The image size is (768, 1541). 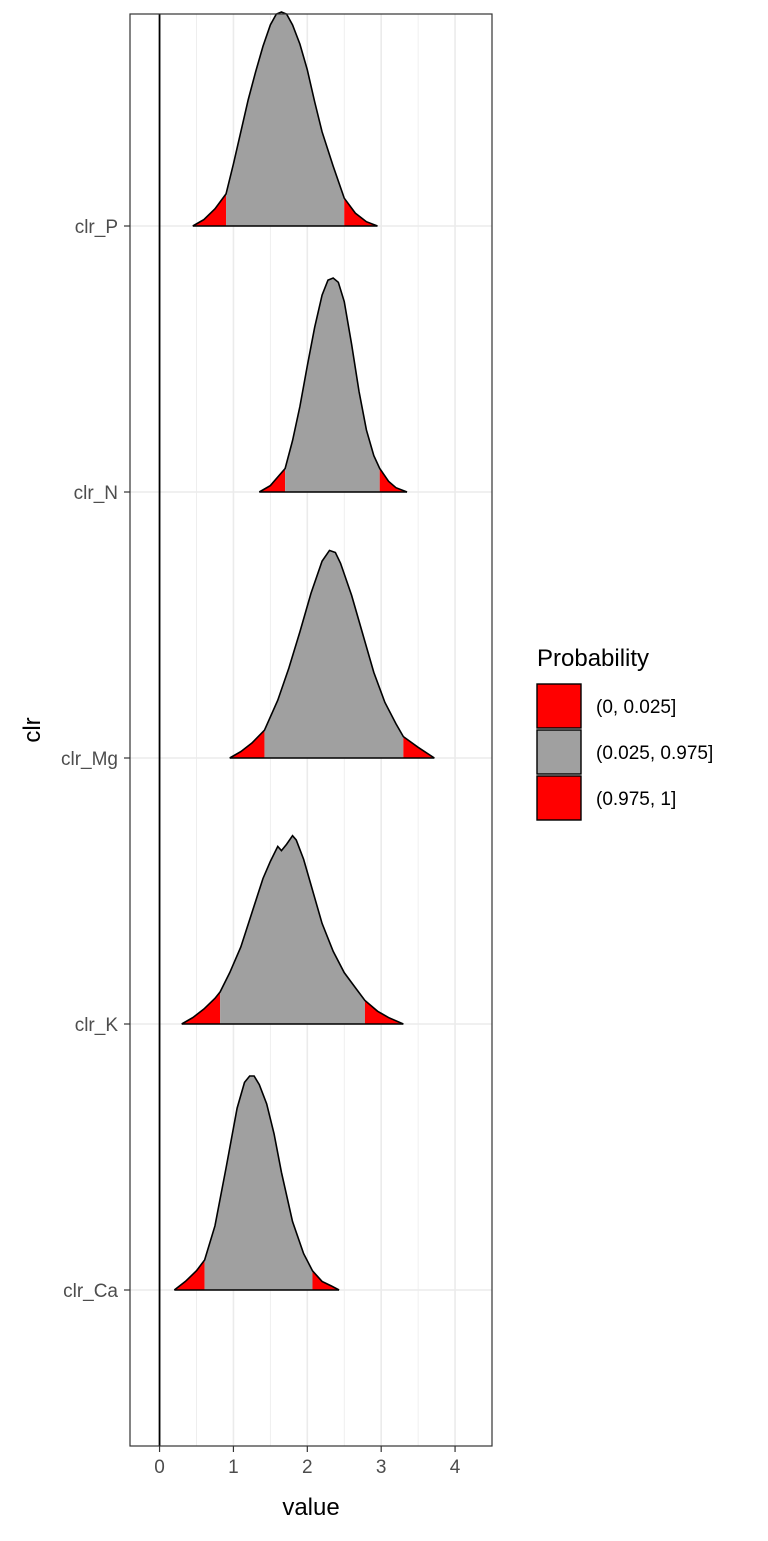 I want to click on legend-title: Probability, so click(x=593, y=658).